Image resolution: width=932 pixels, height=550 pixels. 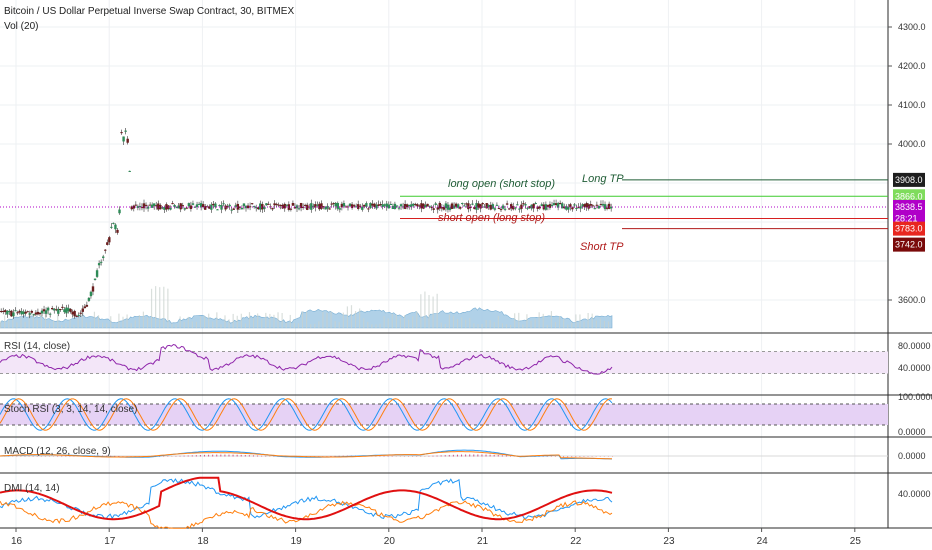 What do you see at coordinates (909, 180) in the screenshot?
I see `price-label-text: 3908.0` at bounding box center [909, 180].